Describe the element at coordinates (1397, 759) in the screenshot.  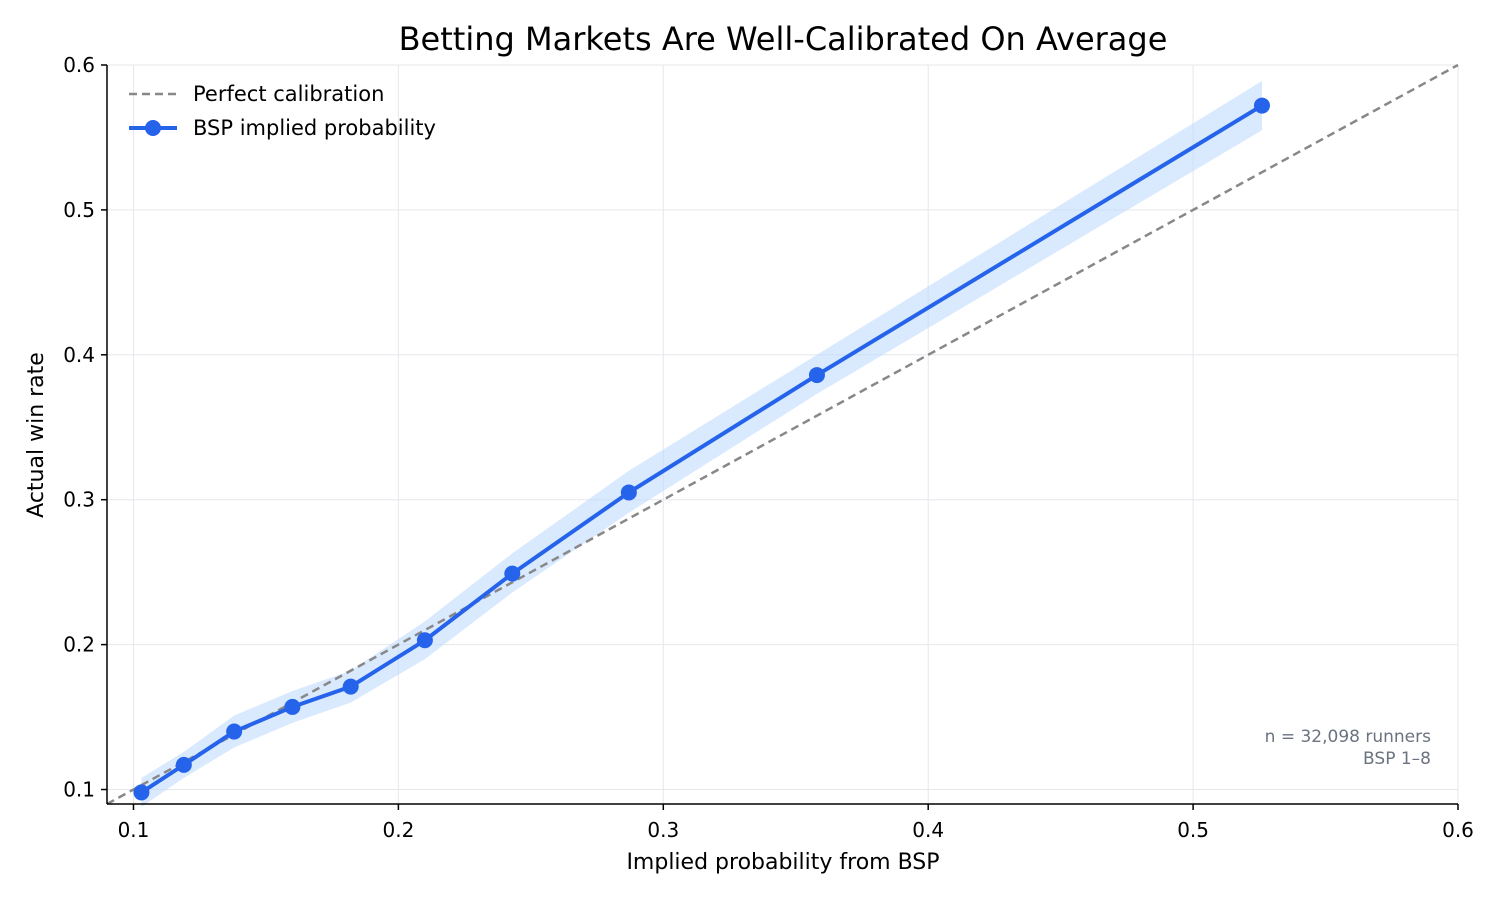
I see `annotation-bsp-range: BSP 1–8` at that location.